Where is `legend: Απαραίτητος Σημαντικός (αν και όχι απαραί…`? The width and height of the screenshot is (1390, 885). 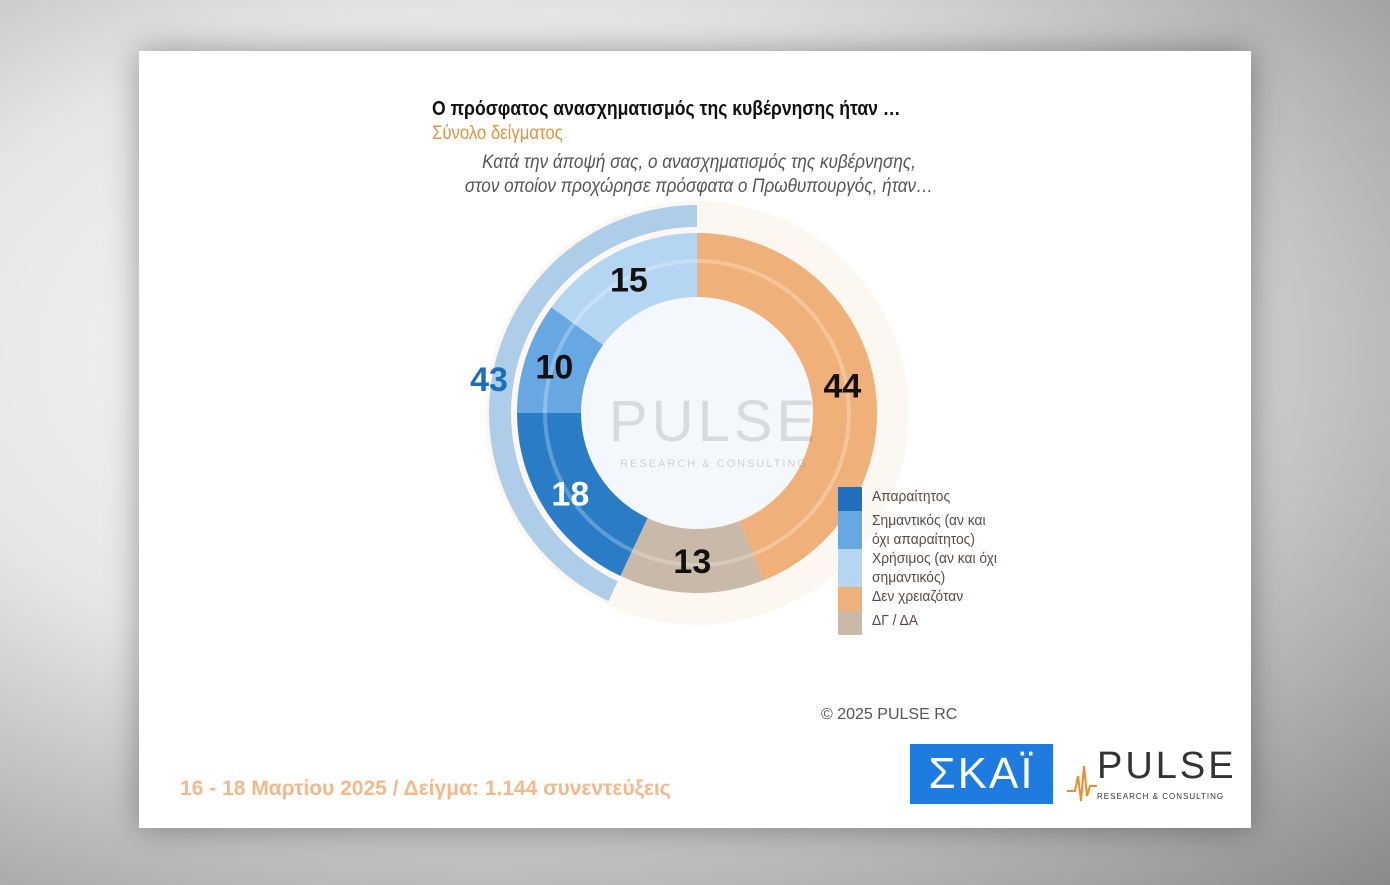
legend: Απαραίτητος Σημαντικός (αν και όχι απαραί… is located at coordinates (925, 561).